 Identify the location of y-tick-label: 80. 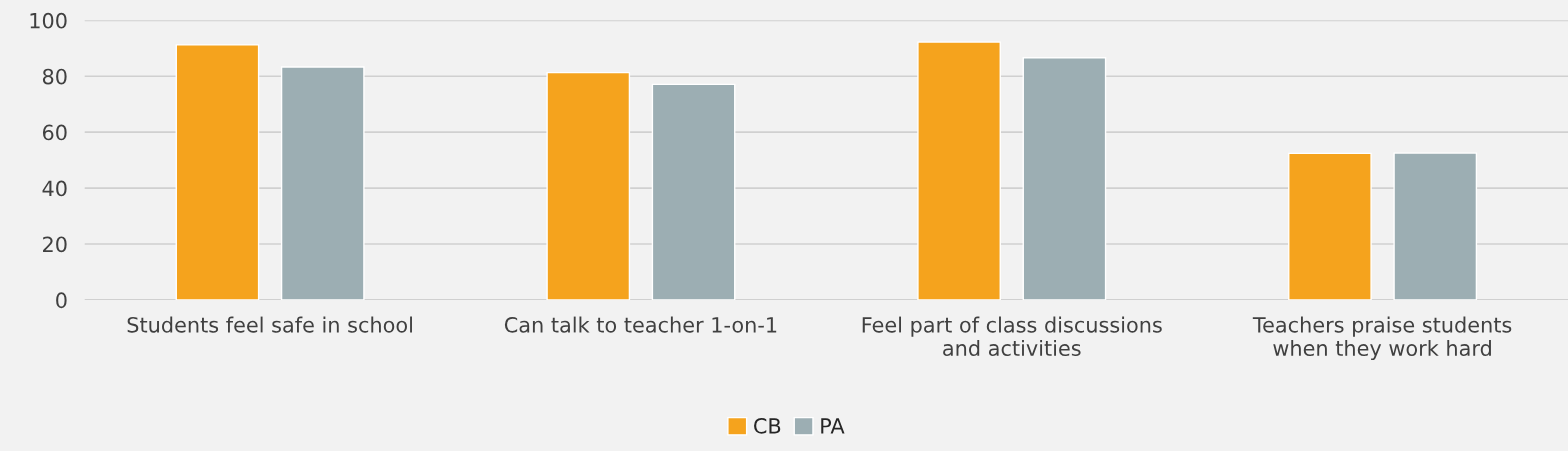
(54, 76).